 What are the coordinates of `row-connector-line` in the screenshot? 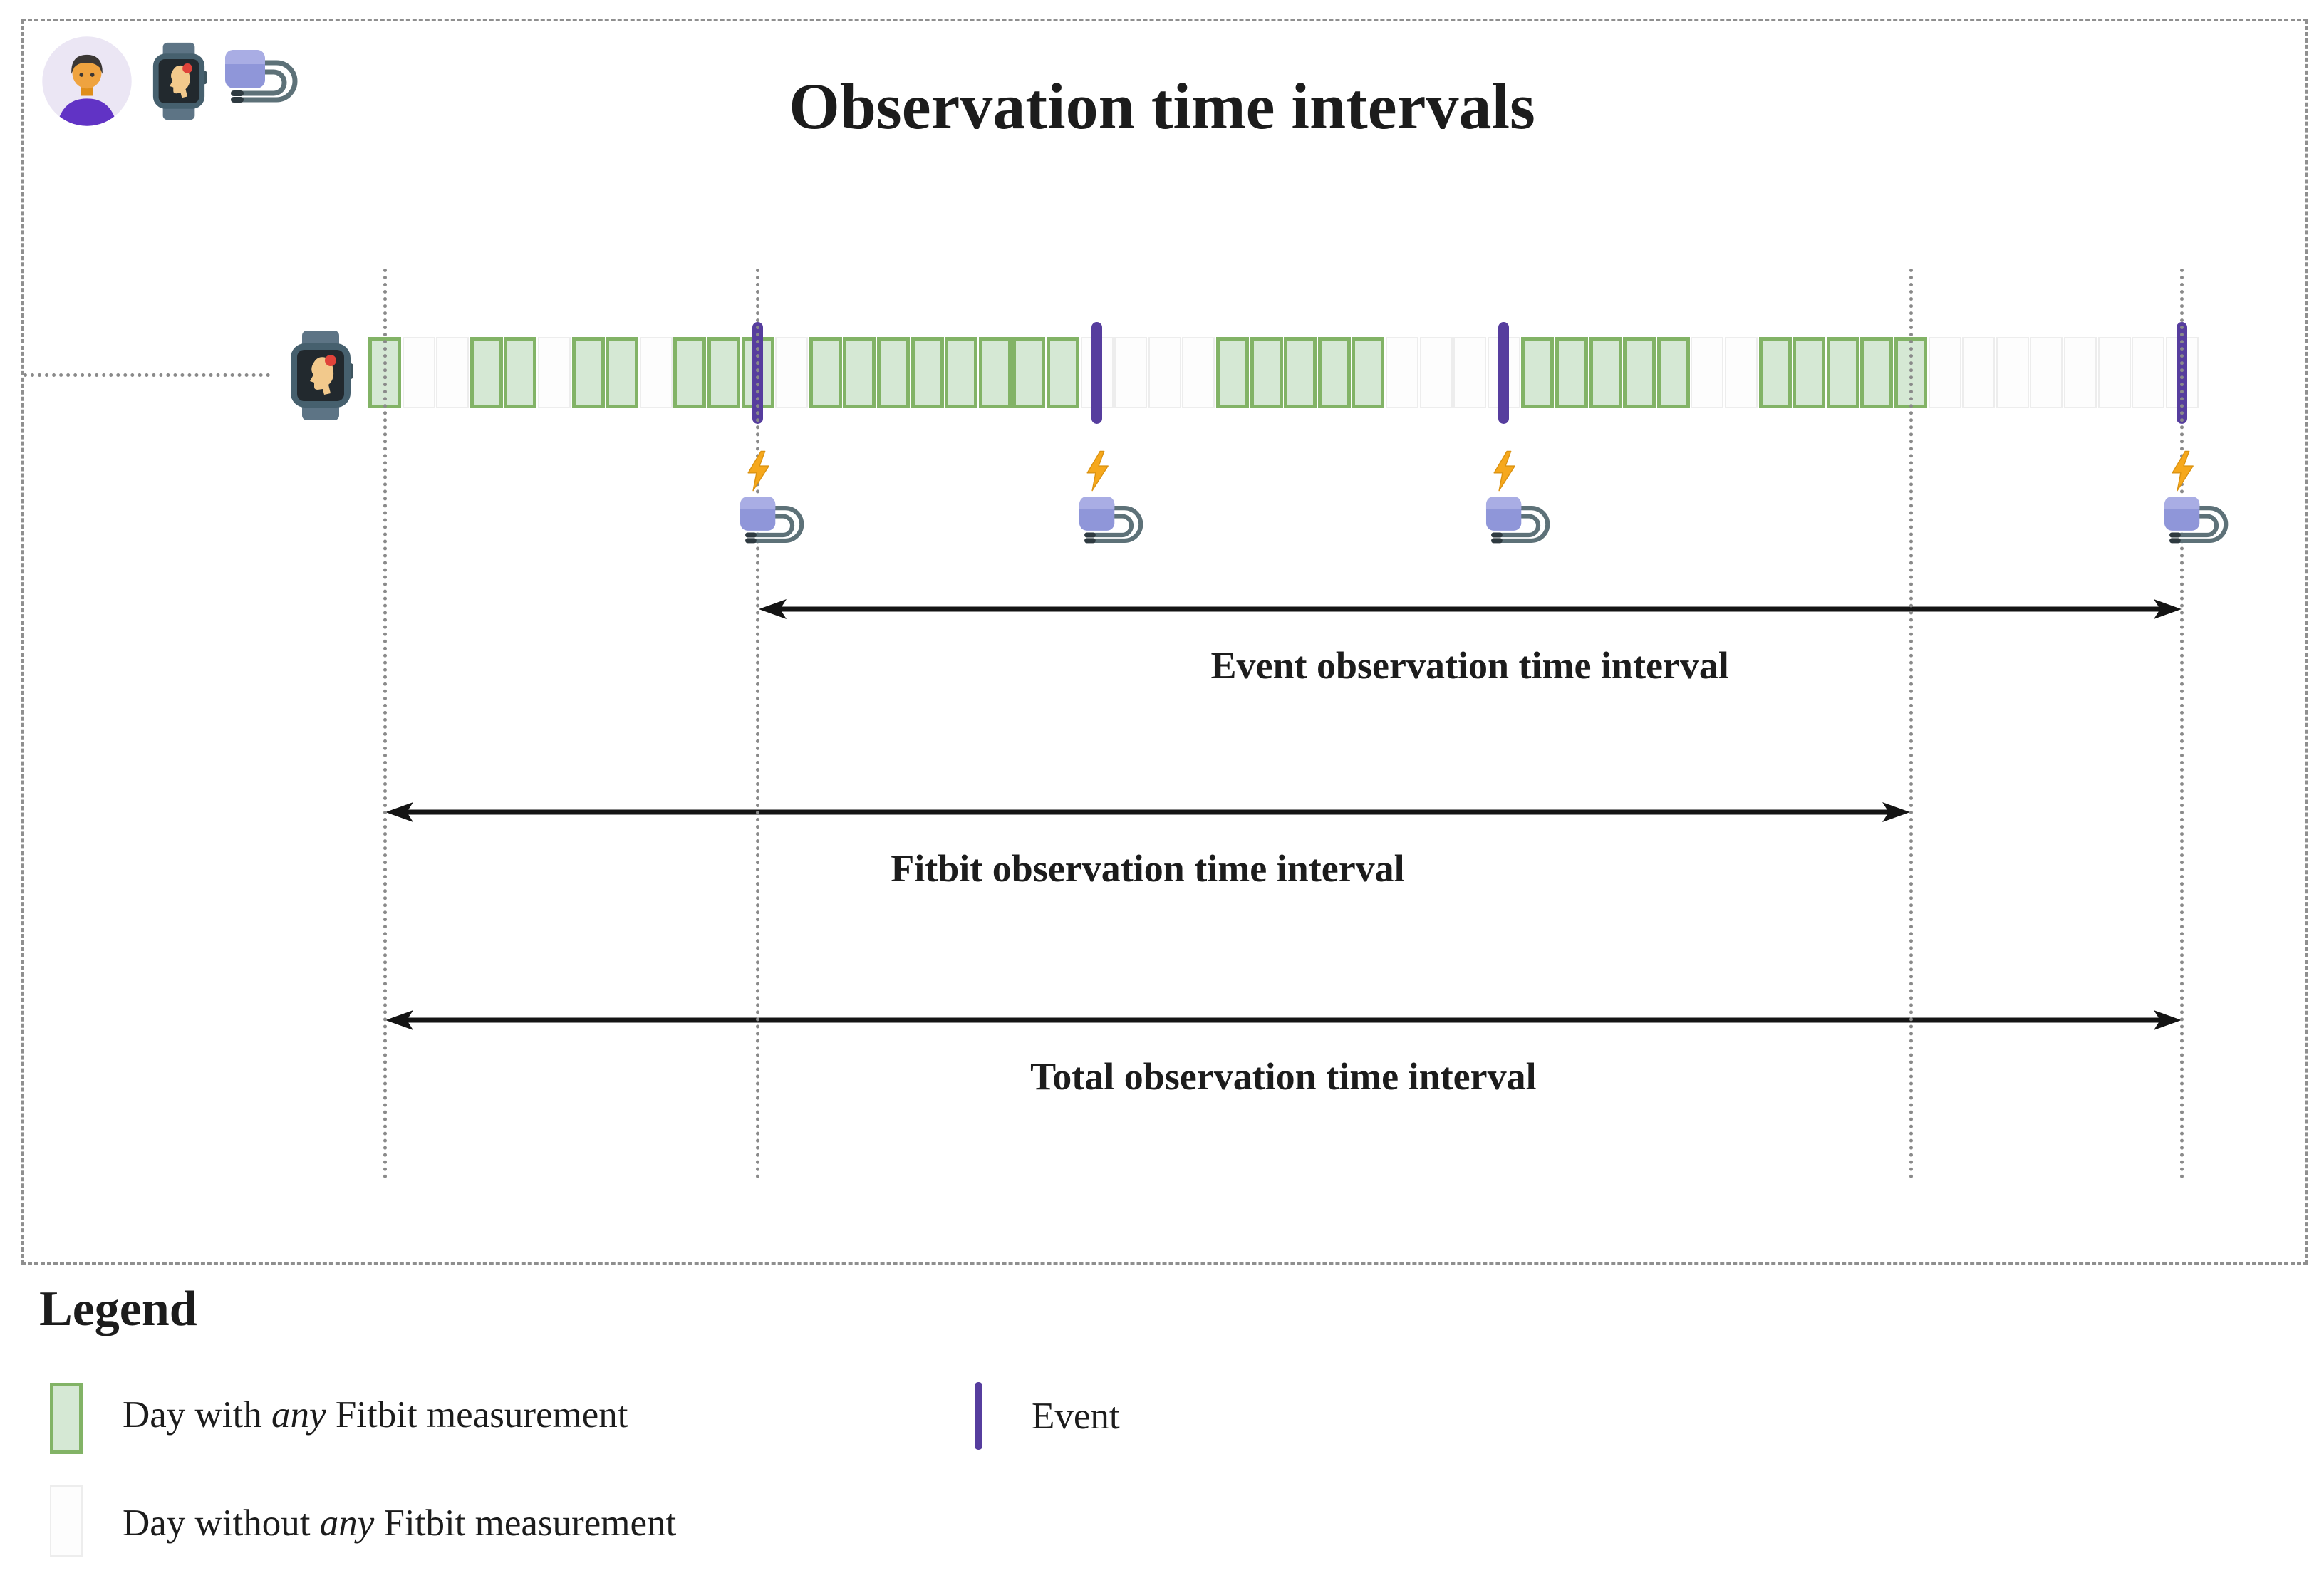 It's located at (147, 375).